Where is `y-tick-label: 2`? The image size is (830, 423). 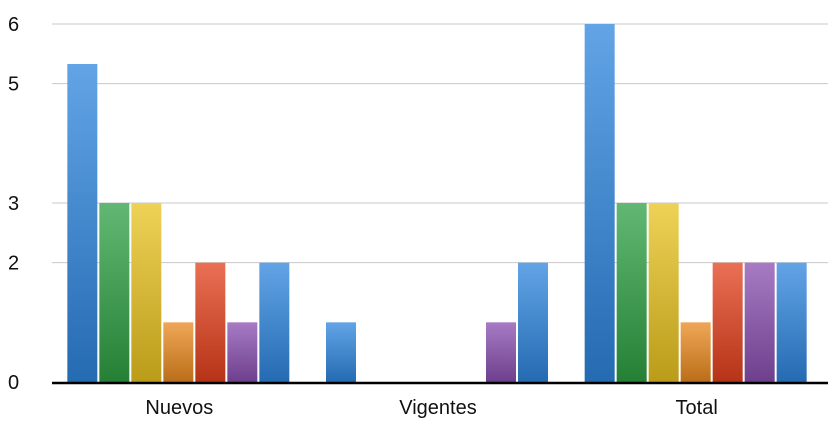 y-tick-label: 2 is located at coordinates (13, 264).